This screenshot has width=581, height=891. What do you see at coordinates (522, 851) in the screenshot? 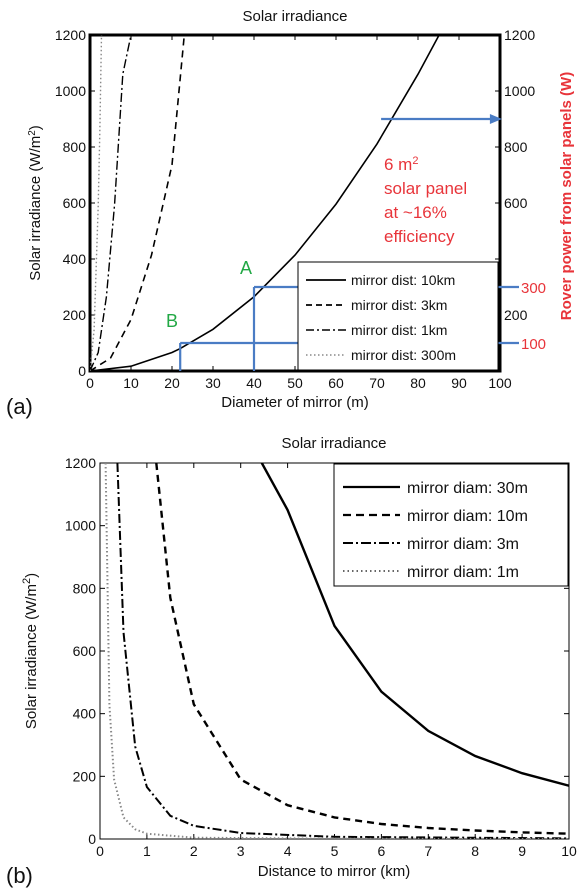
I see `x-tick-label: 9` at bounding box center [522, 851].